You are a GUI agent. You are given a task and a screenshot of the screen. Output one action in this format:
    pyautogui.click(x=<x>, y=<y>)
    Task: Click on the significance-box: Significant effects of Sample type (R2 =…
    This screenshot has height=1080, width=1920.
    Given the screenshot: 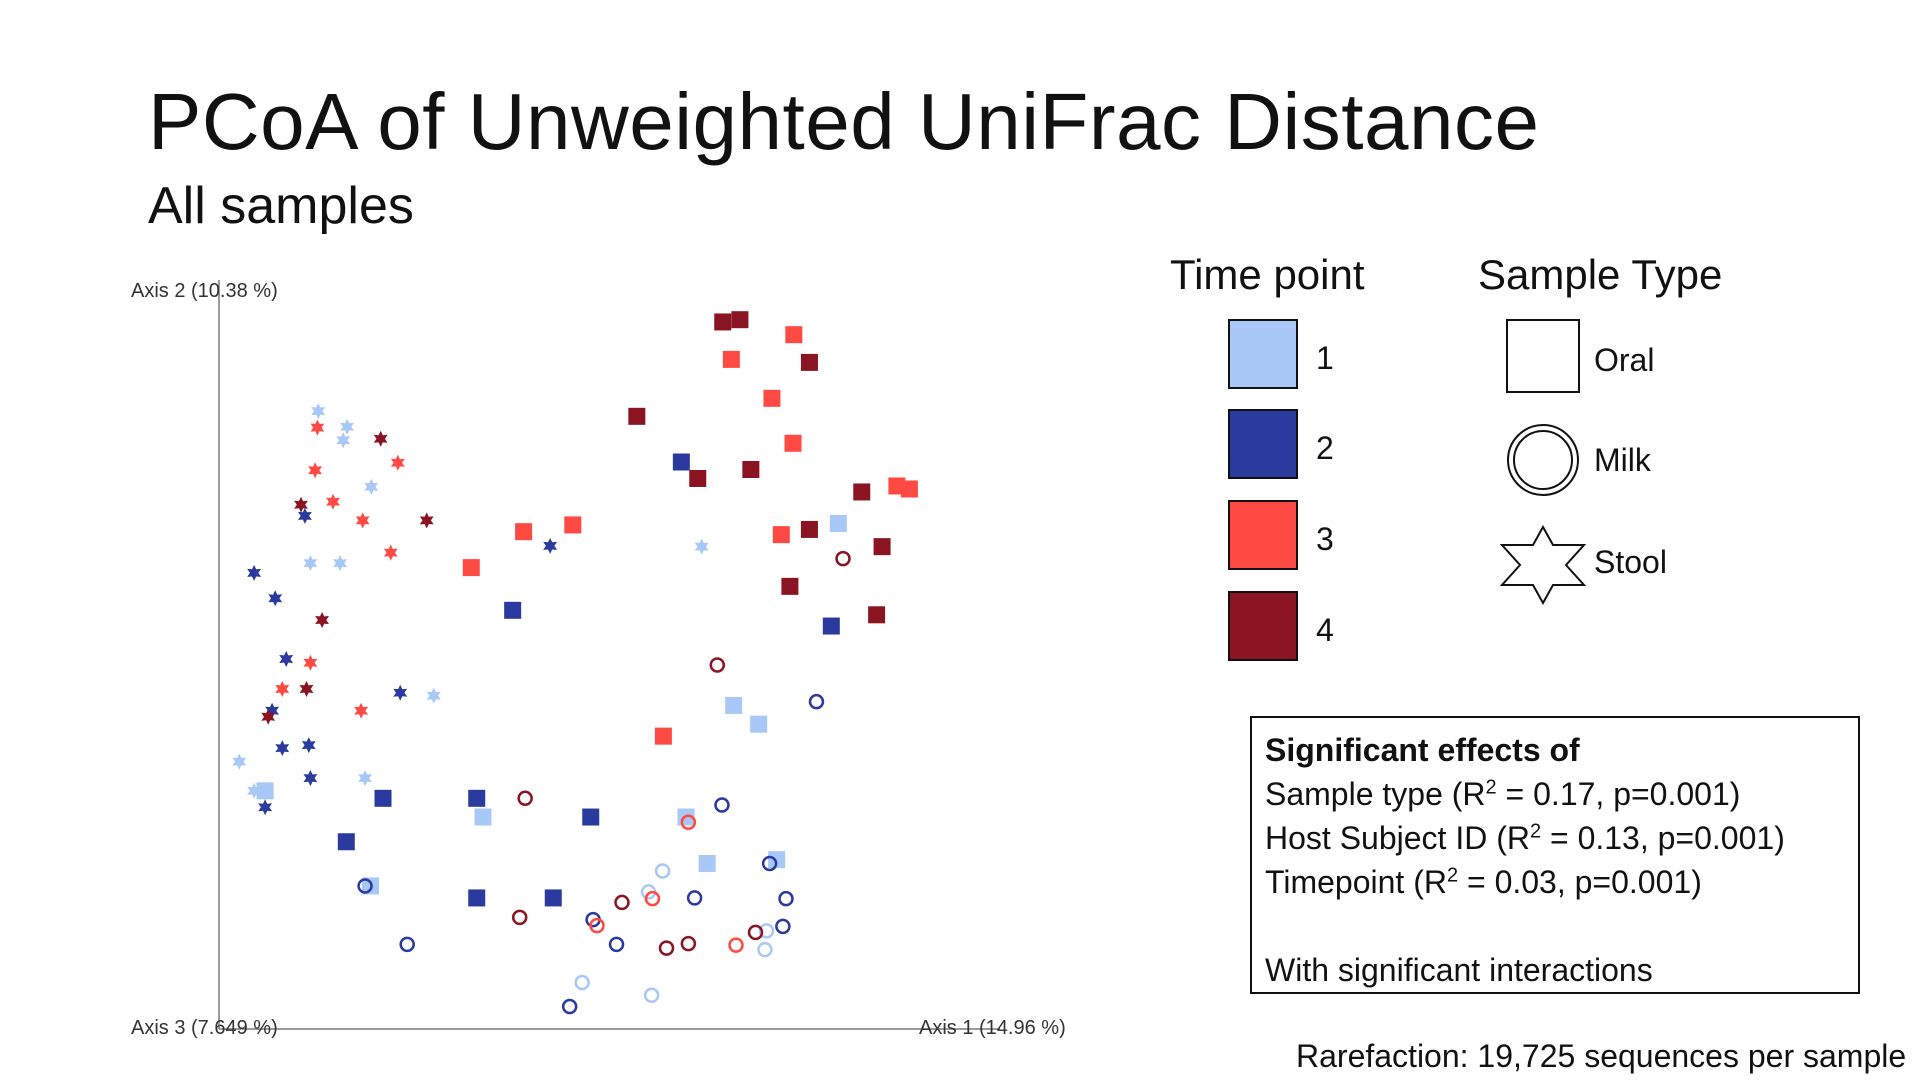 What is the action you would take?
    pyautogui.click(x=1555, y=855)
    